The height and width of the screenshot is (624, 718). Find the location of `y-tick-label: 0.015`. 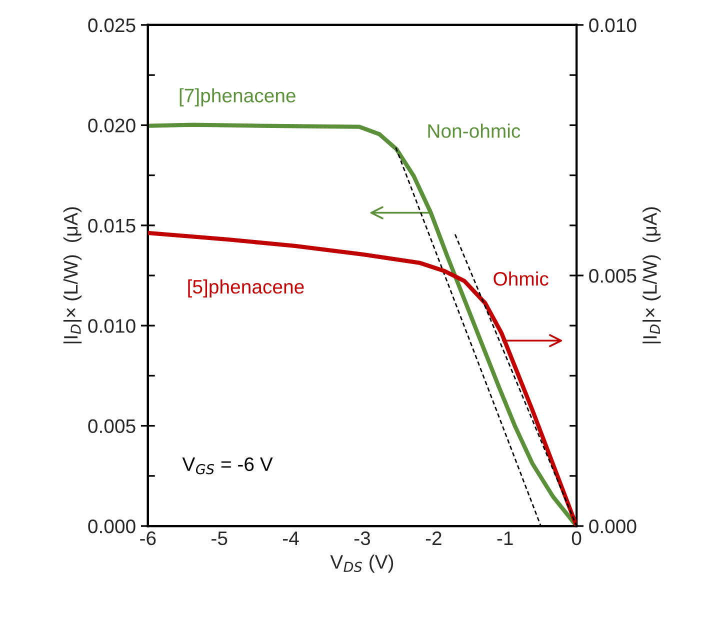

y-tick-label: 0.015 is located at coordinates (112, 225).